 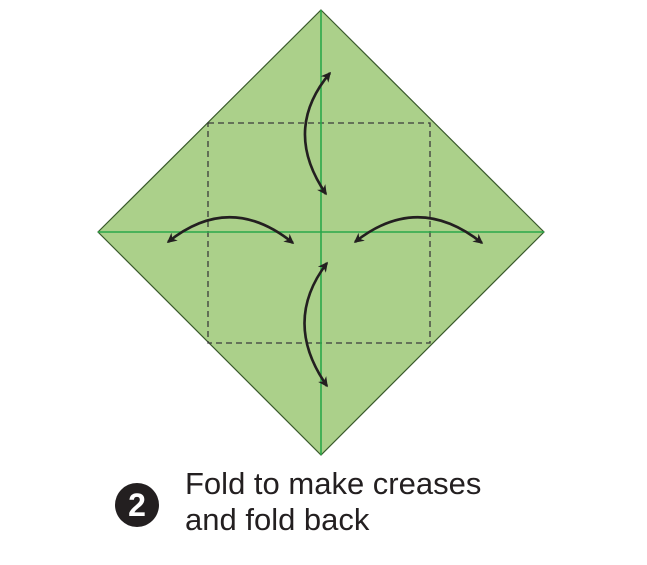 I want to click on fold-arrow-bottom-icon, so click(x=316, y=324).